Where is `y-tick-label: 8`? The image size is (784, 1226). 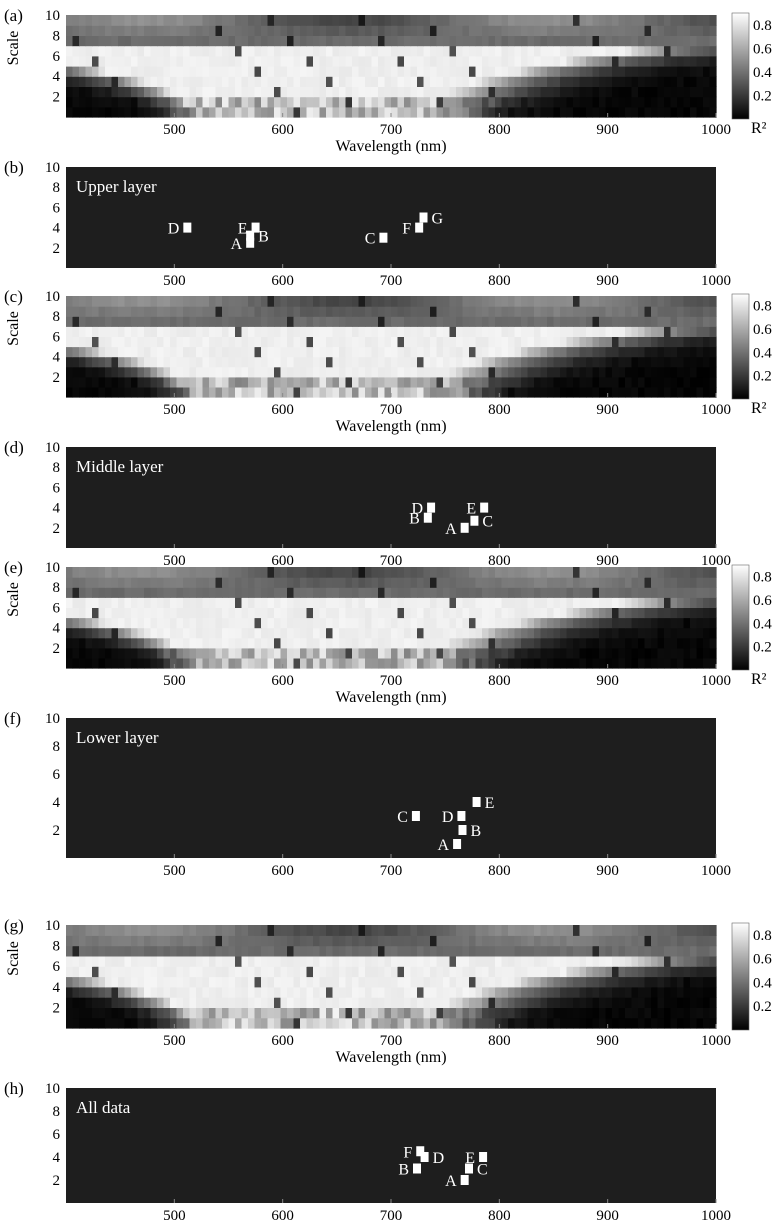 y-tick-label: 8 is located at coordinates (57, 468).